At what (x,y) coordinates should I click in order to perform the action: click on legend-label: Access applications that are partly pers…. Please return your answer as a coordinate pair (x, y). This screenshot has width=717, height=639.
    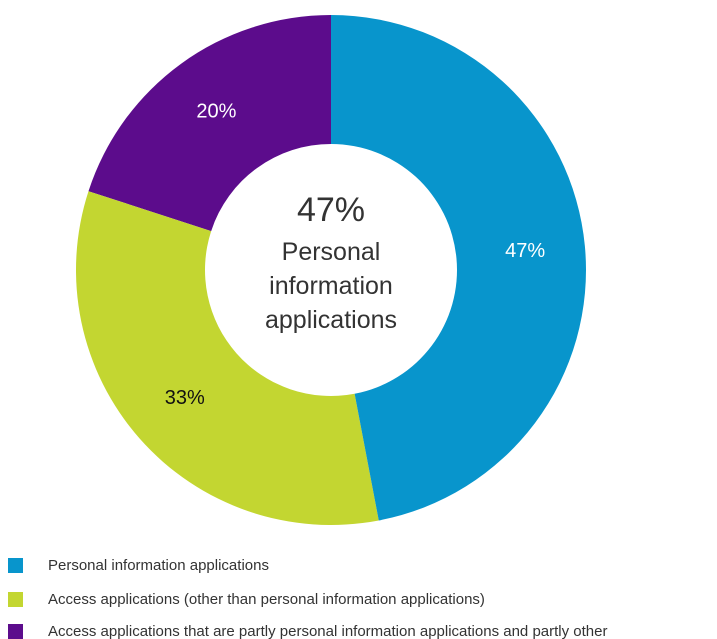
    Looking at the image, I should click on (327, 631).